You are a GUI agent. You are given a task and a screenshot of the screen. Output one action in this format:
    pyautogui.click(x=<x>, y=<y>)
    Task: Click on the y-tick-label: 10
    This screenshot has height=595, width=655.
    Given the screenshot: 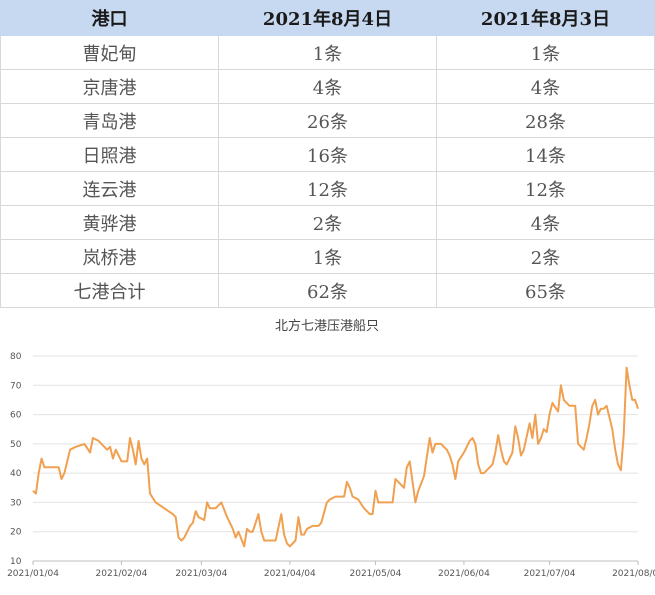 What is the action you would take?
    pyautogui.click(x=16, y=562)
    